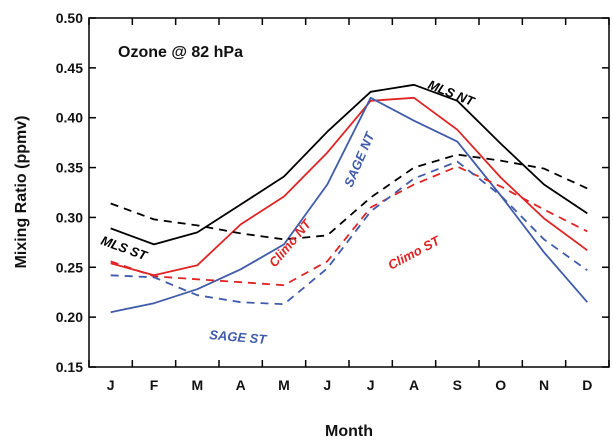 The height and width of the screenshot is (443, 613). What do you see at coordinates (544, 385) in the screenshot?
I see `x-tick-label: N` at bounding box center [544, 385].